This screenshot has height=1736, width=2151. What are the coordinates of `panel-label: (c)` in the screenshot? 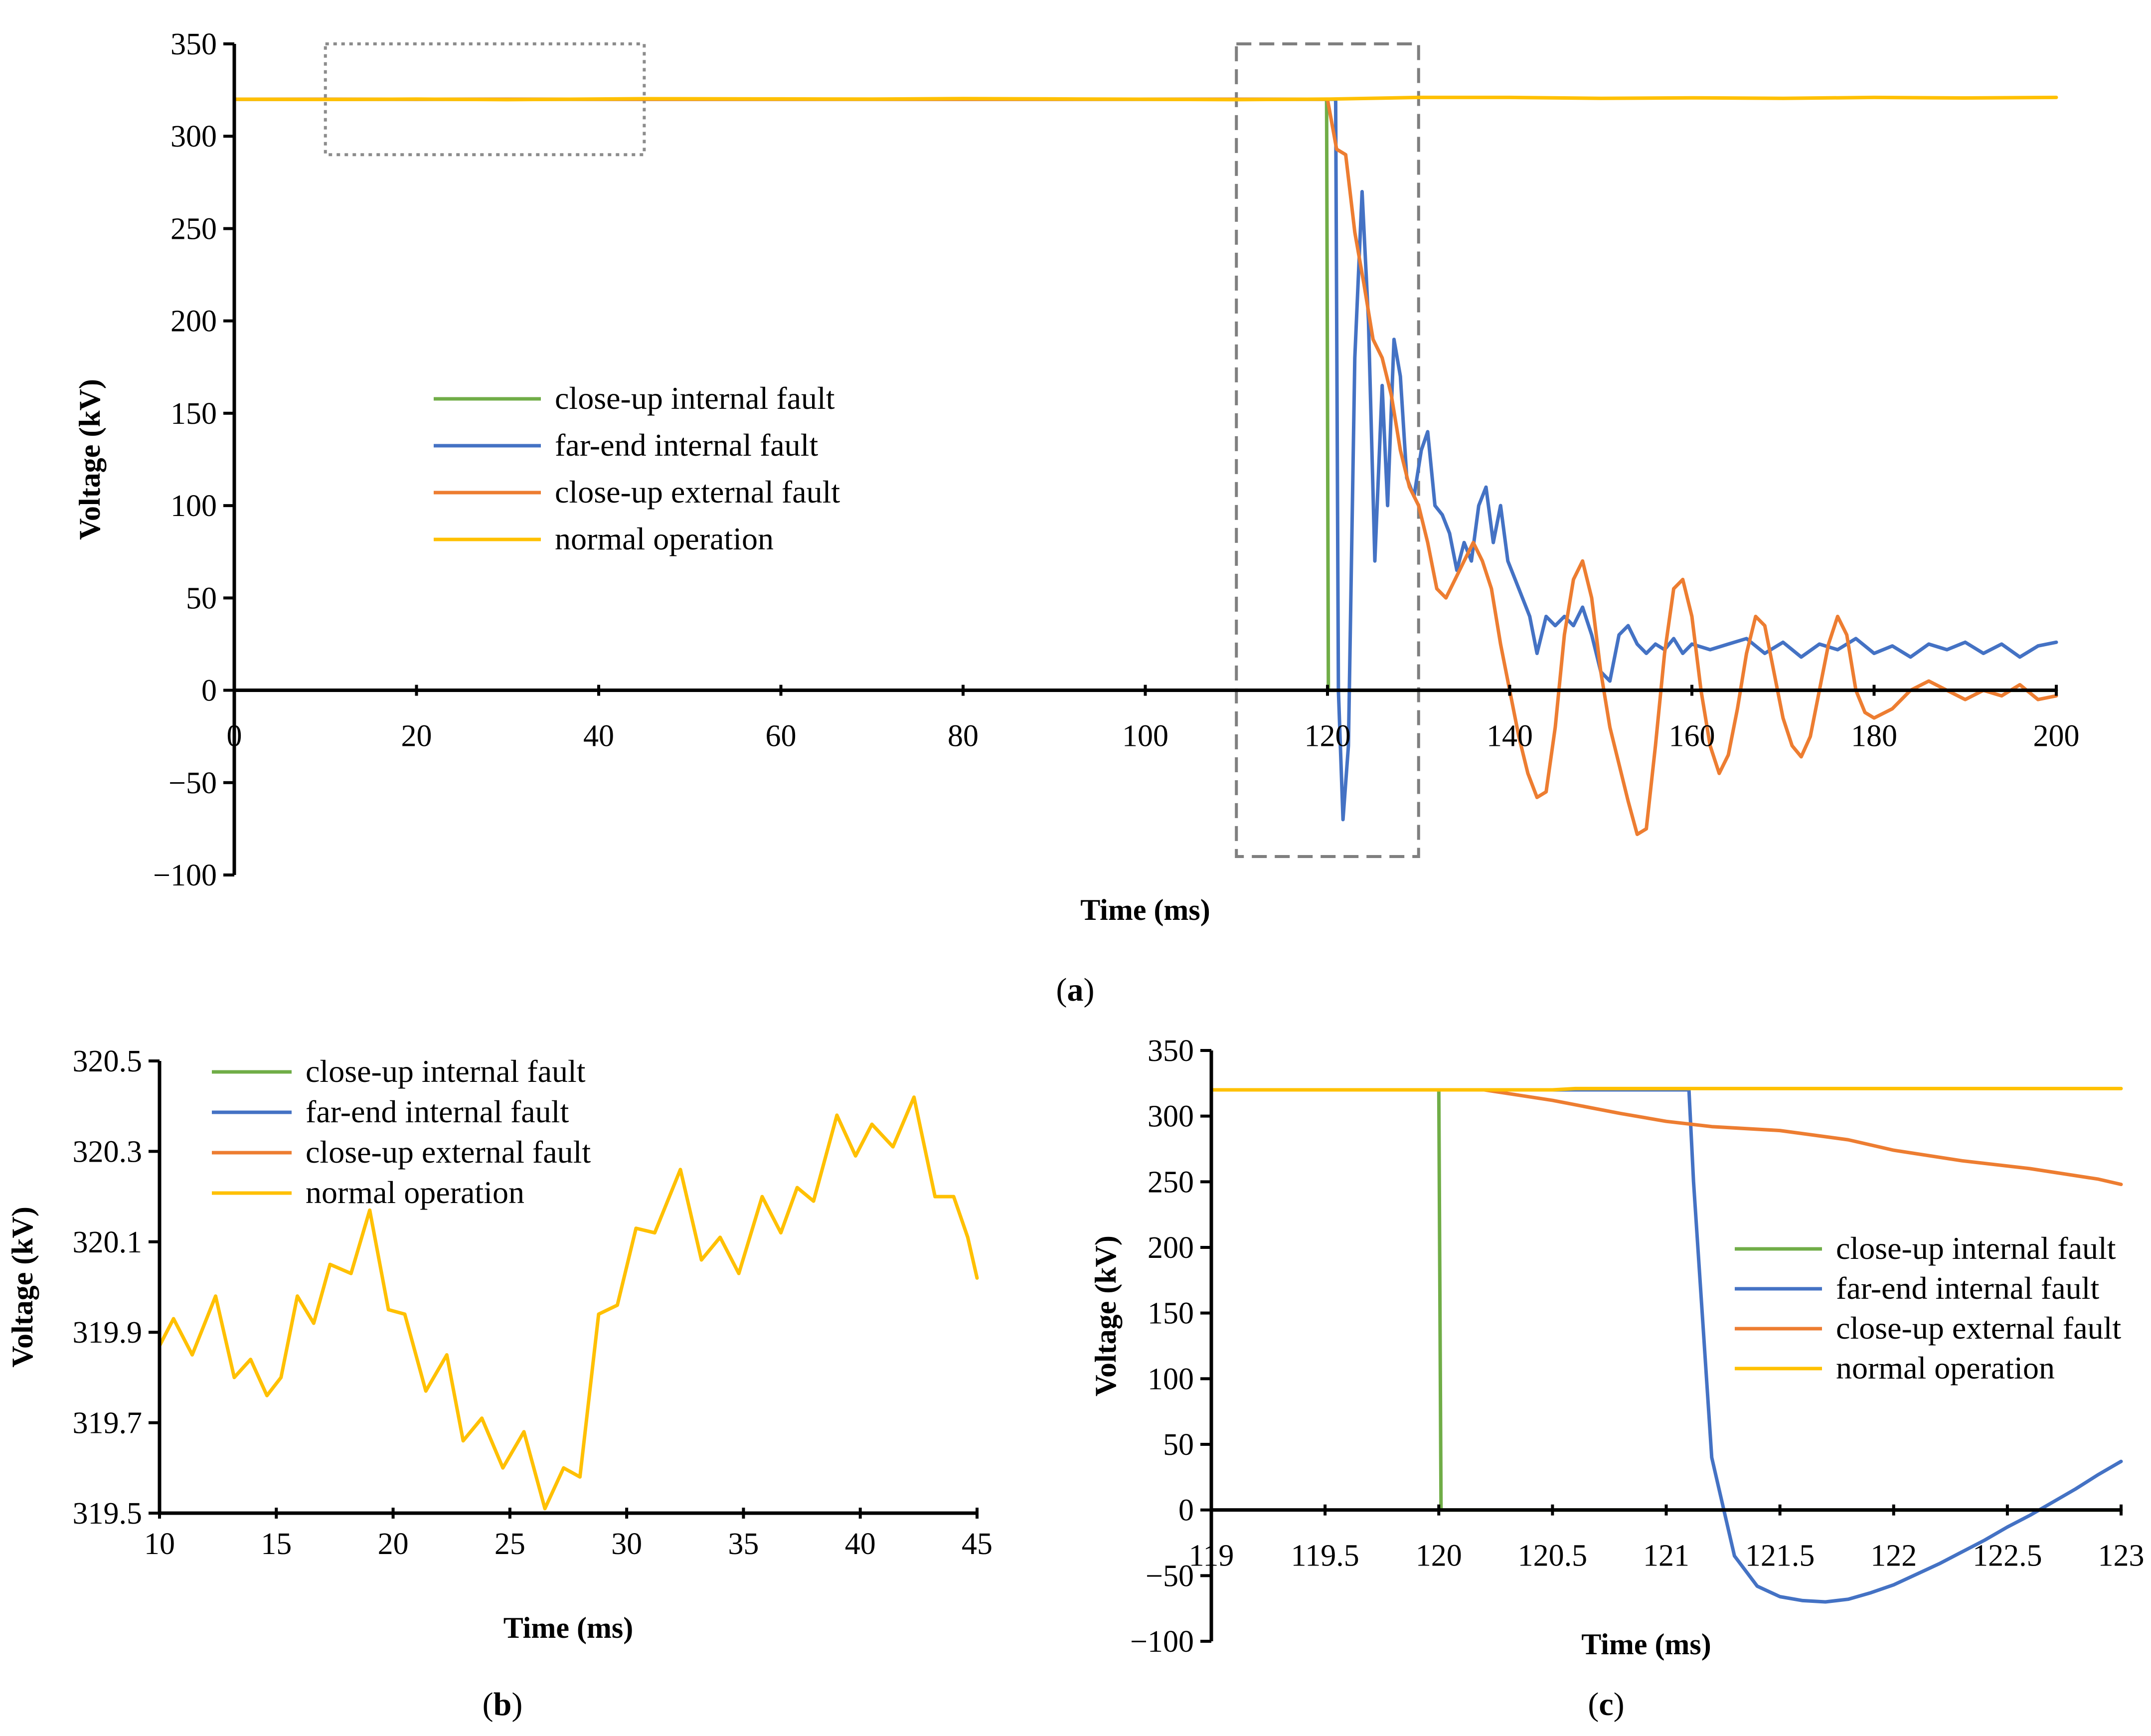 It's located at (1606, 1704).